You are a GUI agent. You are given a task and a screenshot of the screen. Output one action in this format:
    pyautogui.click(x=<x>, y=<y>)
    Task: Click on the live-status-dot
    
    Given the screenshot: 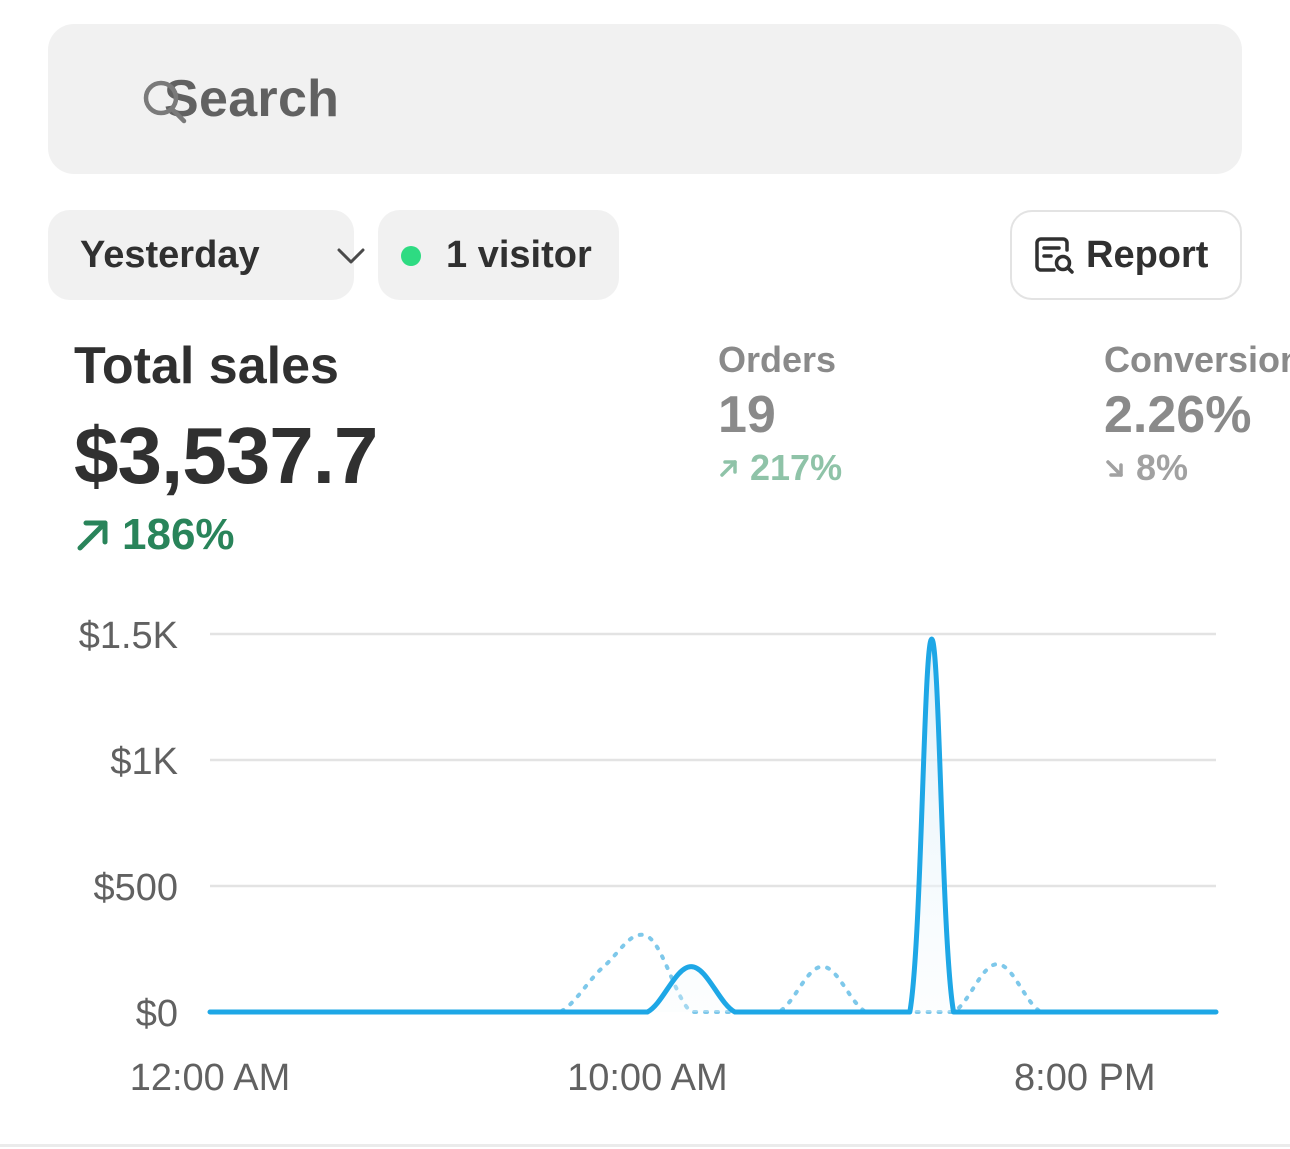 What is the action you would take?
    pyautogui.click(x=411, y=256)
    